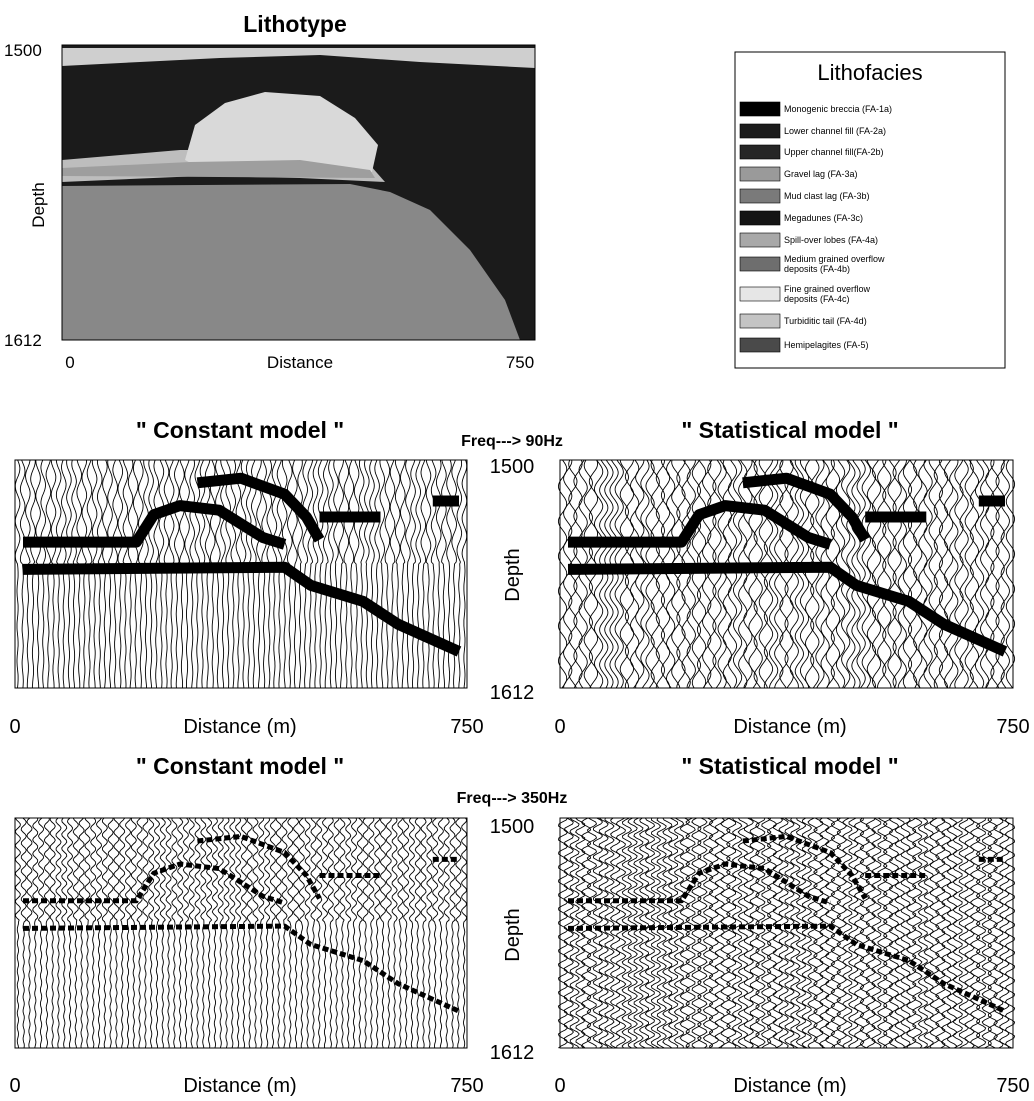 Image resolution: width=1034 pixels, height=1101 pixels. Describe the element at coordinates (789, 766) in the screenshot. I see `panel-title: " Statistical model "` at that location.